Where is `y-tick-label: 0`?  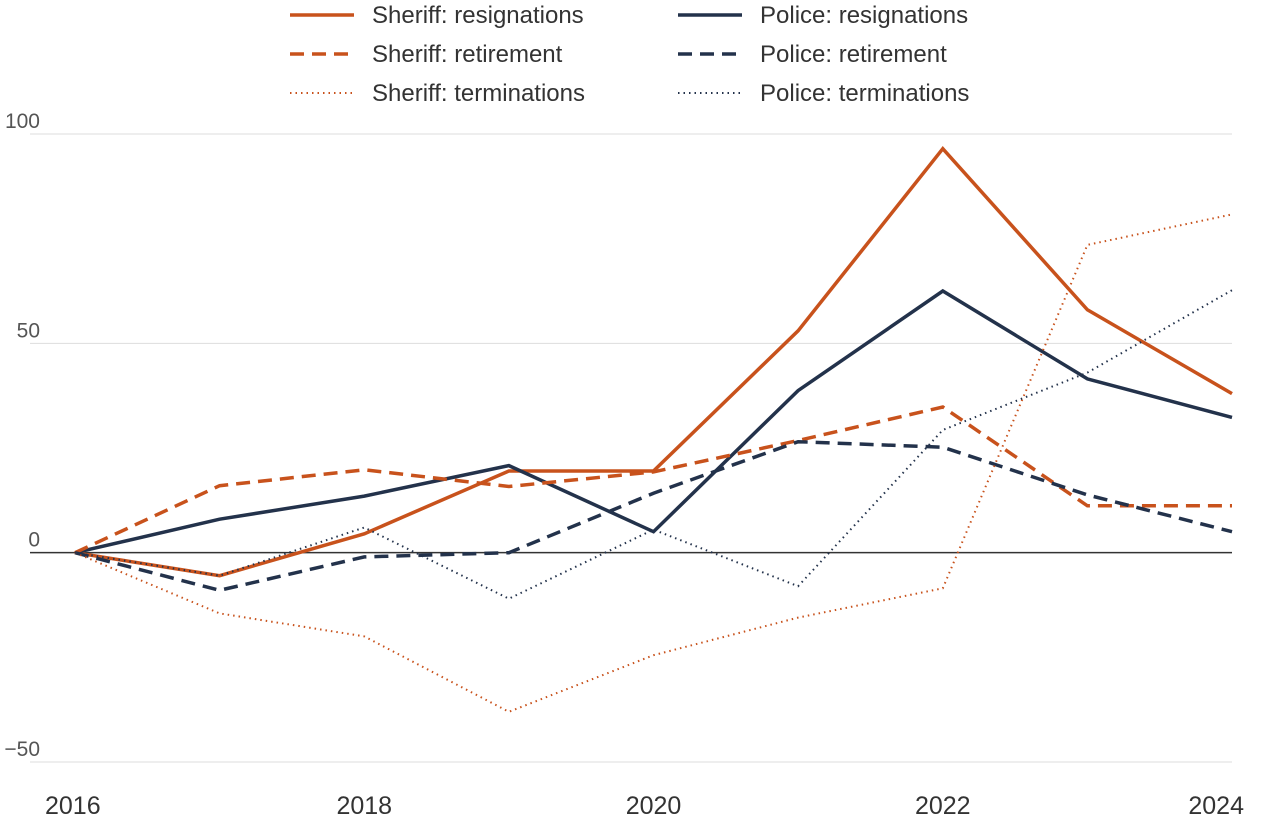 y-tick-label: 0 is located at coordinates (34, 540).